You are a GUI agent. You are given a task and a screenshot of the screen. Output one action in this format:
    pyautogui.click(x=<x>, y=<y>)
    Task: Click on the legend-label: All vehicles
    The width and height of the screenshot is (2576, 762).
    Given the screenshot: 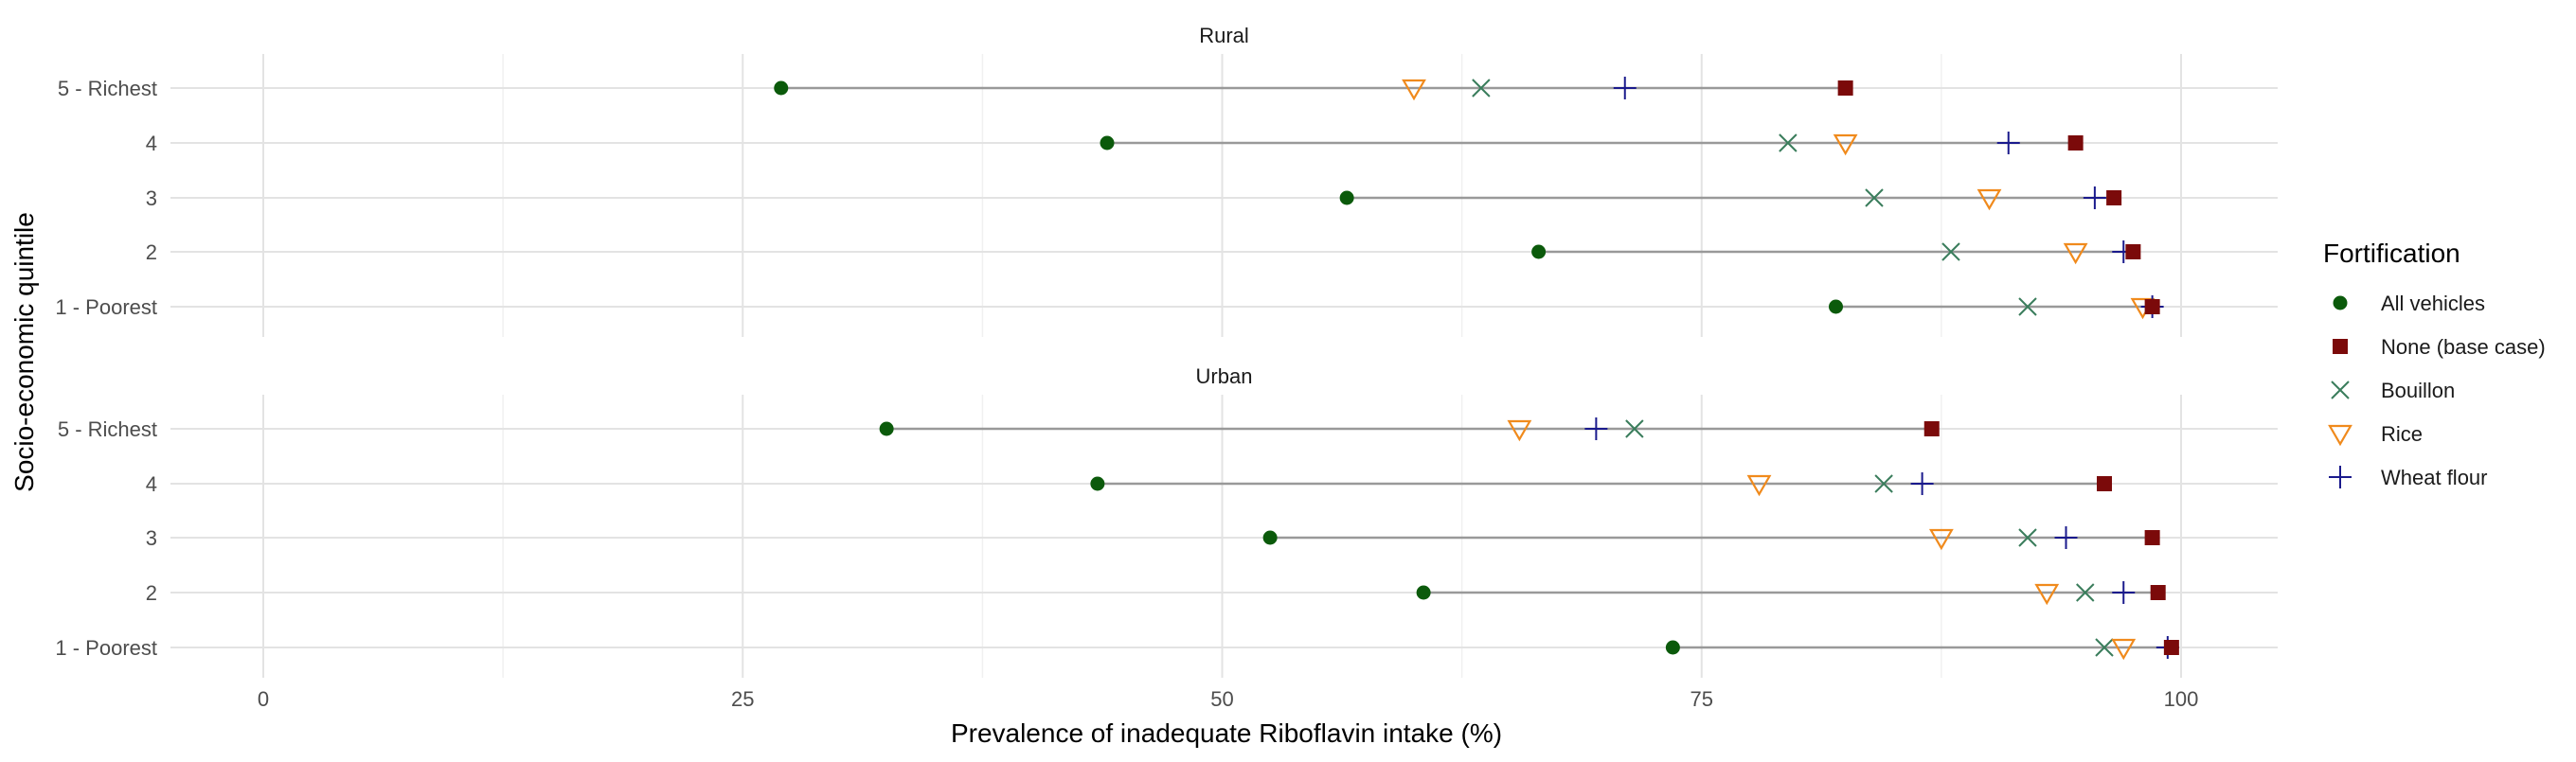 What is the action you would take?
    pyautogui.click(x=2433, y=304)
    